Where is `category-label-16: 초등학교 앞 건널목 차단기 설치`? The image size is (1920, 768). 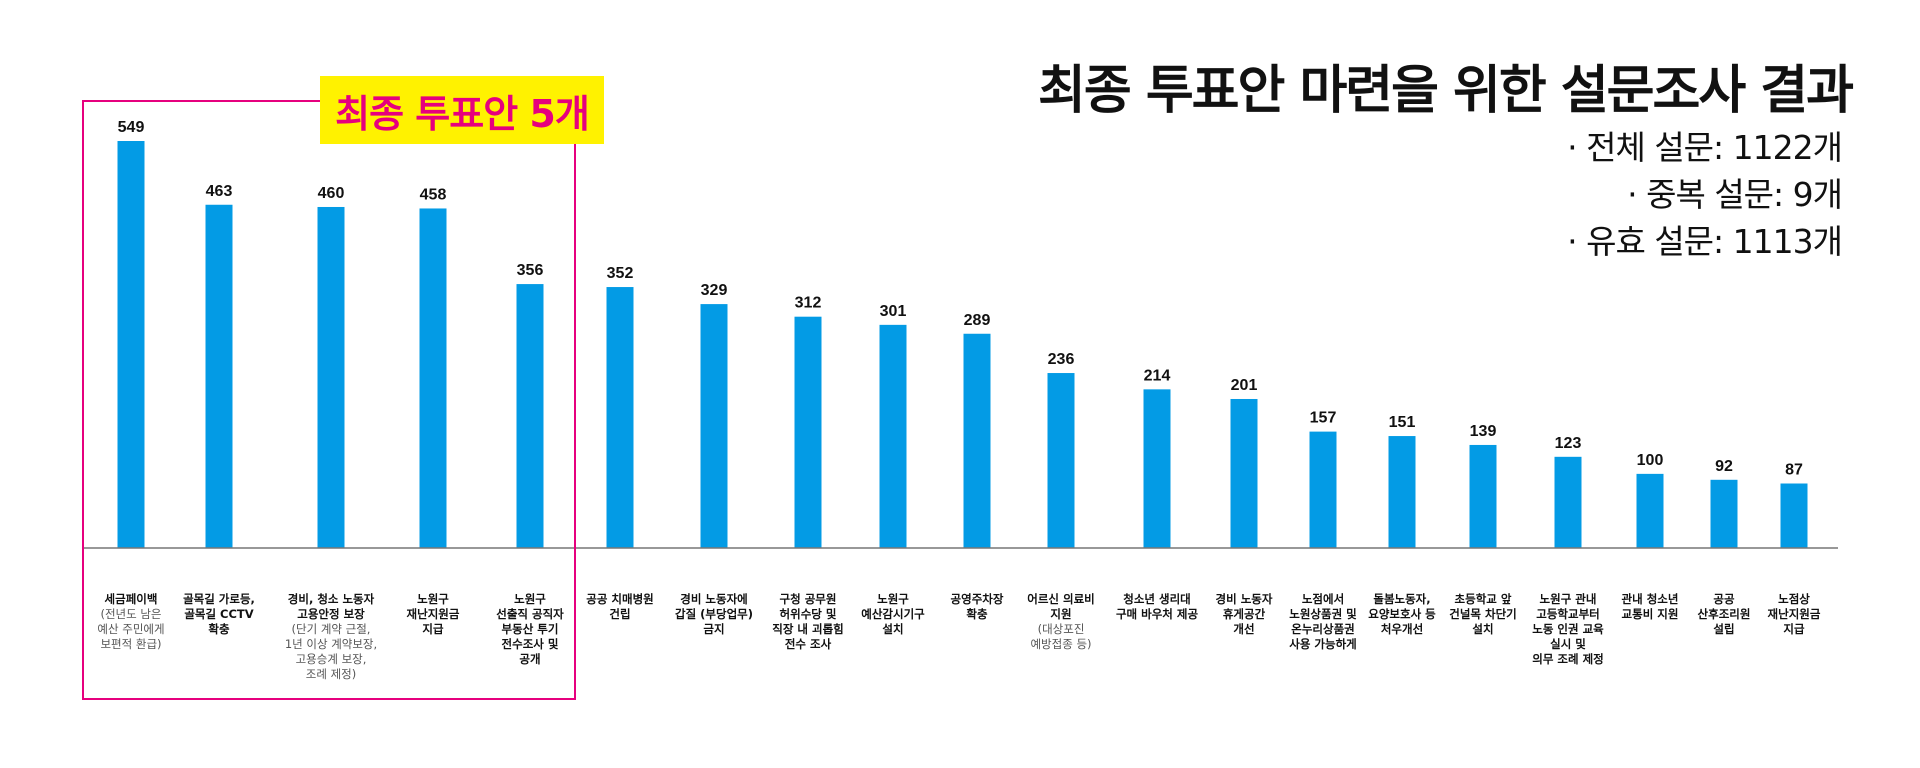
category-label-16: 초등학교 앞 건널목 차단기 설치 is located at coordinates (1483, 614).